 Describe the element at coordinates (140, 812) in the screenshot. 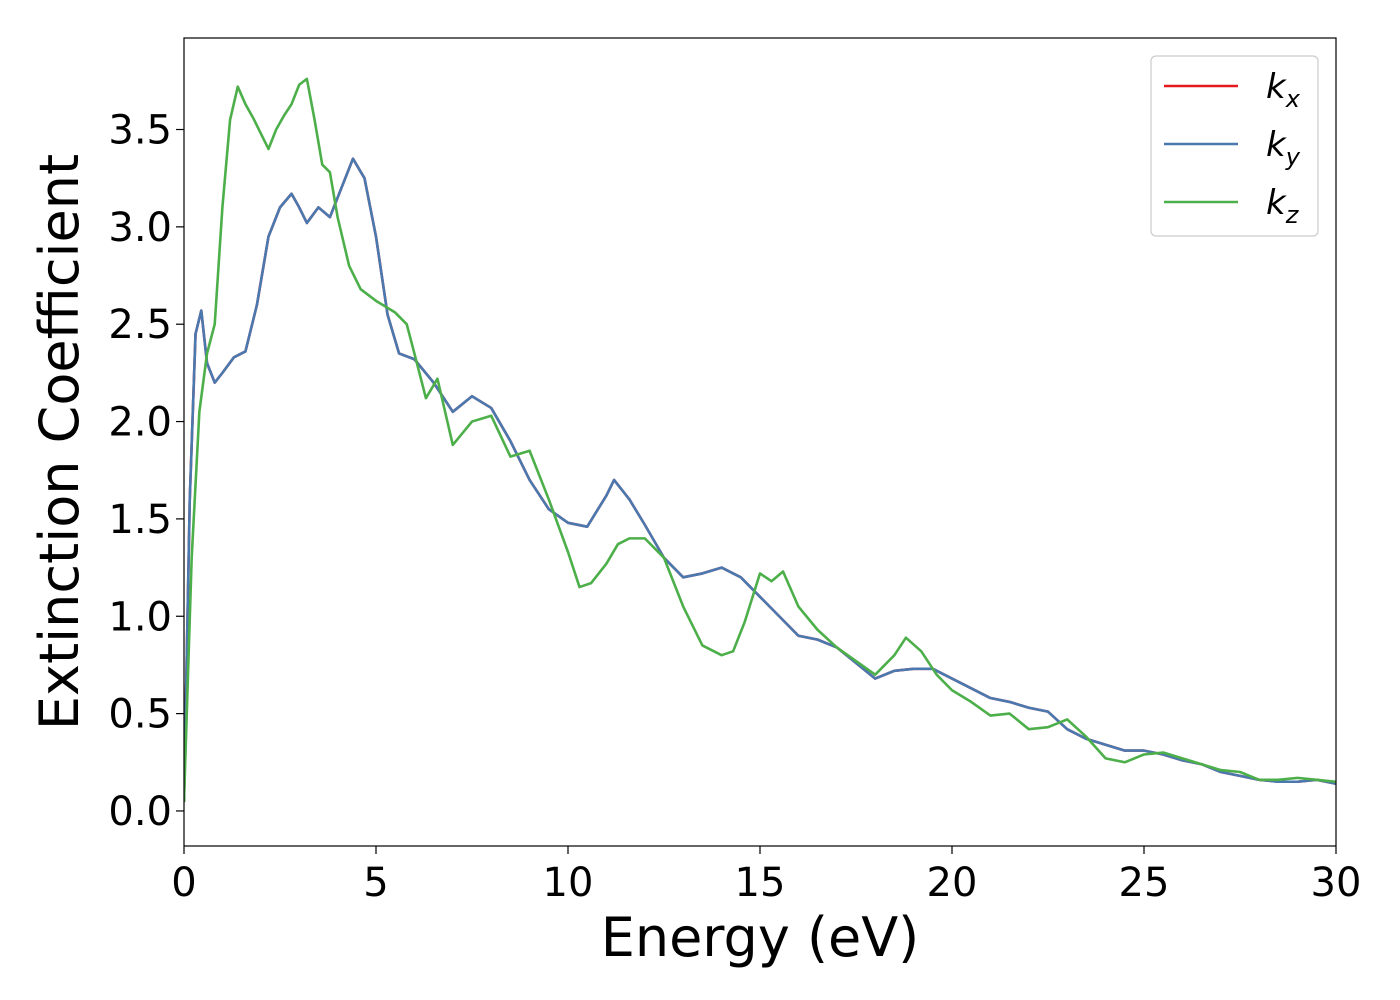

I see `y-tick-label: 0.0` at that location.